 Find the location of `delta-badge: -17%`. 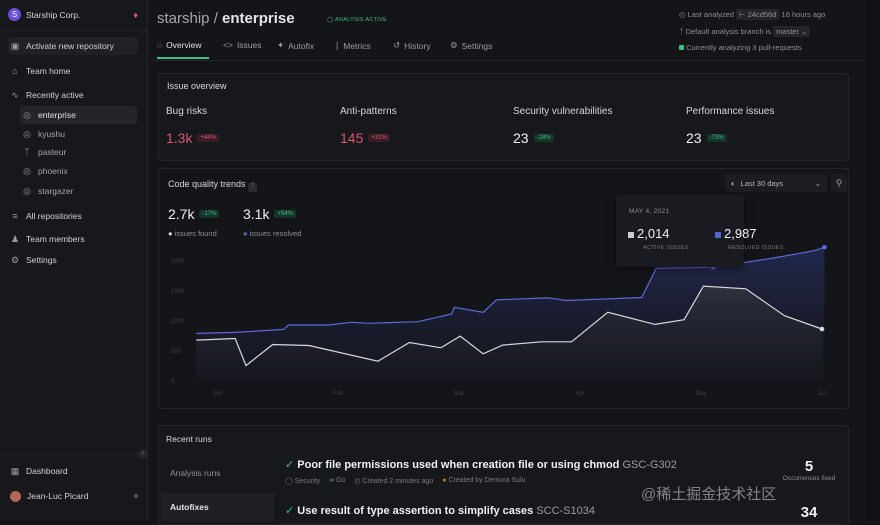

delta-badge: -17% is located at coordinates (209, 214).